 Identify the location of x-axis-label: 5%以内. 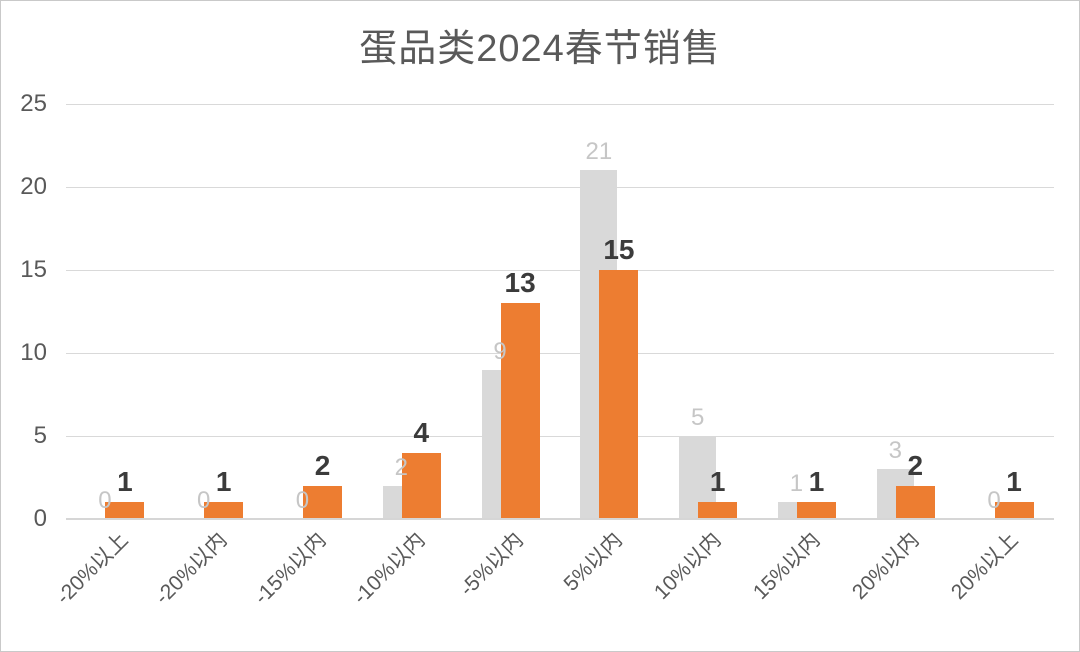
(593, 562).